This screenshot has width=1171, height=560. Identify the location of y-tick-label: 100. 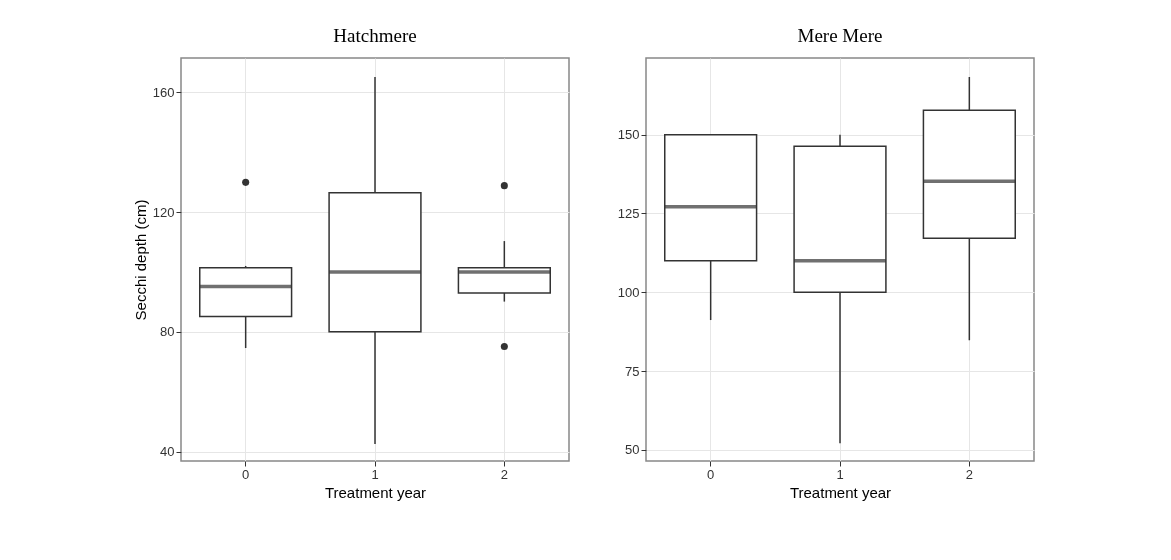
(628, 292).